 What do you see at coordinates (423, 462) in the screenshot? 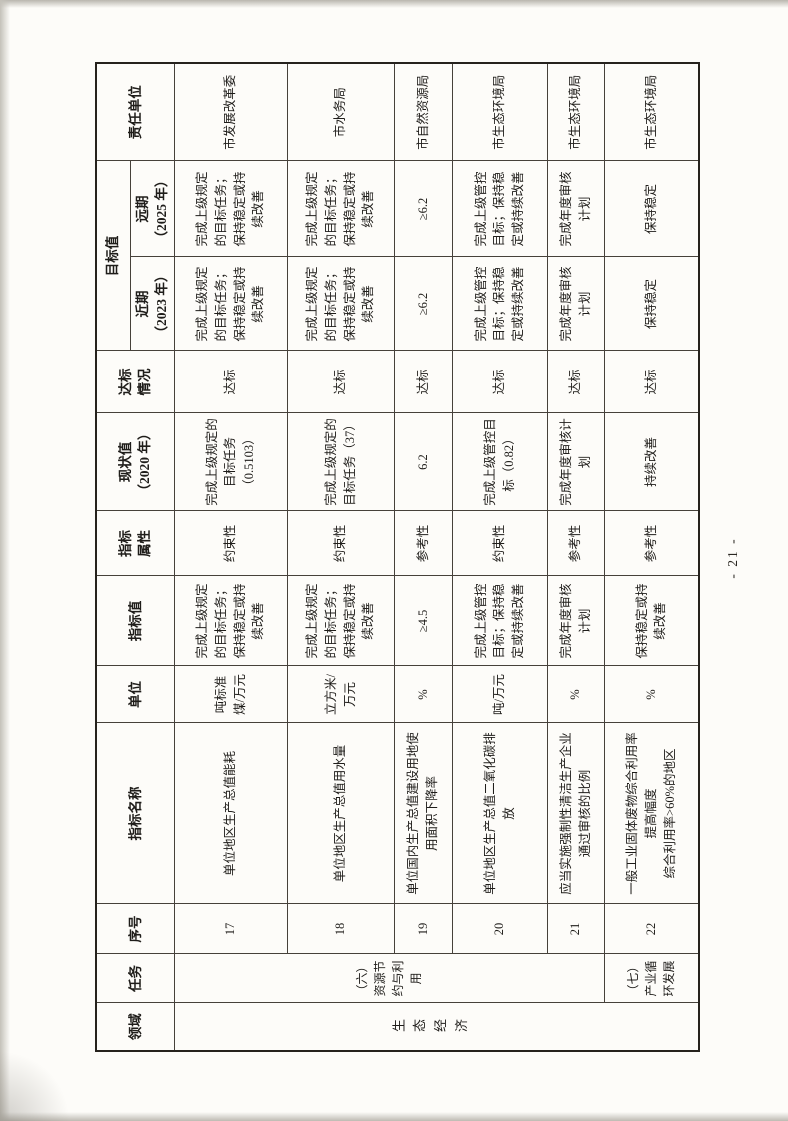
I see `cell-19-current: 6.2` at bounding box center [423, 462].